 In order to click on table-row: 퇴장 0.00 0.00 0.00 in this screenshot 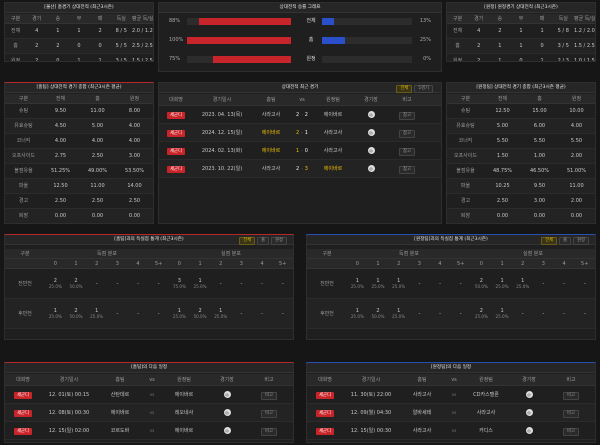, I will do `click(79, 216)`.